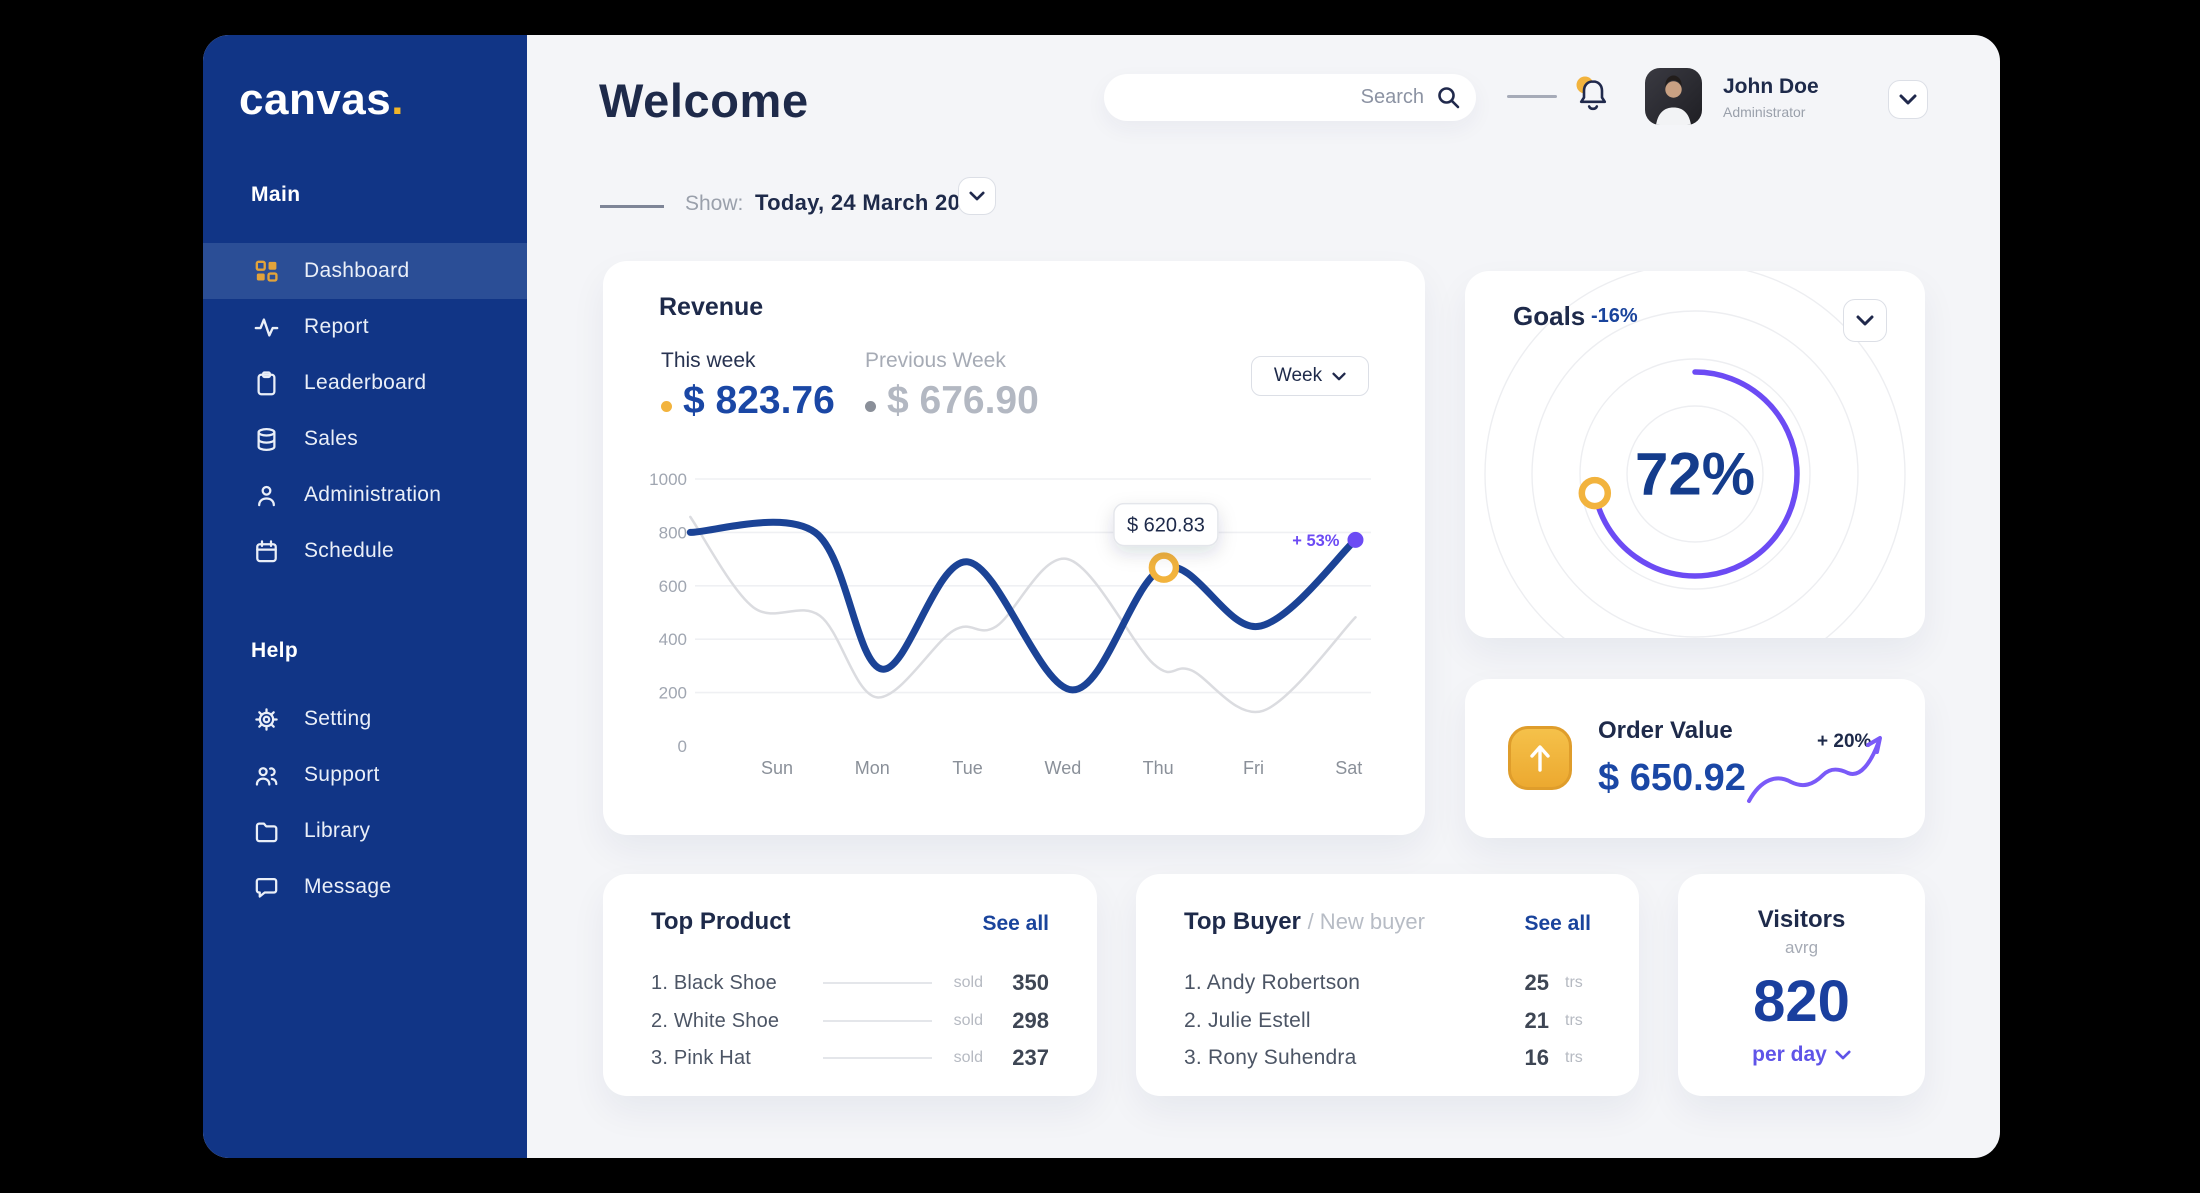  What do you see at coordinates (1844, 741) in the screenshot?
I see `order-value-delta: + 20%` at bounding box center [1844, 741].